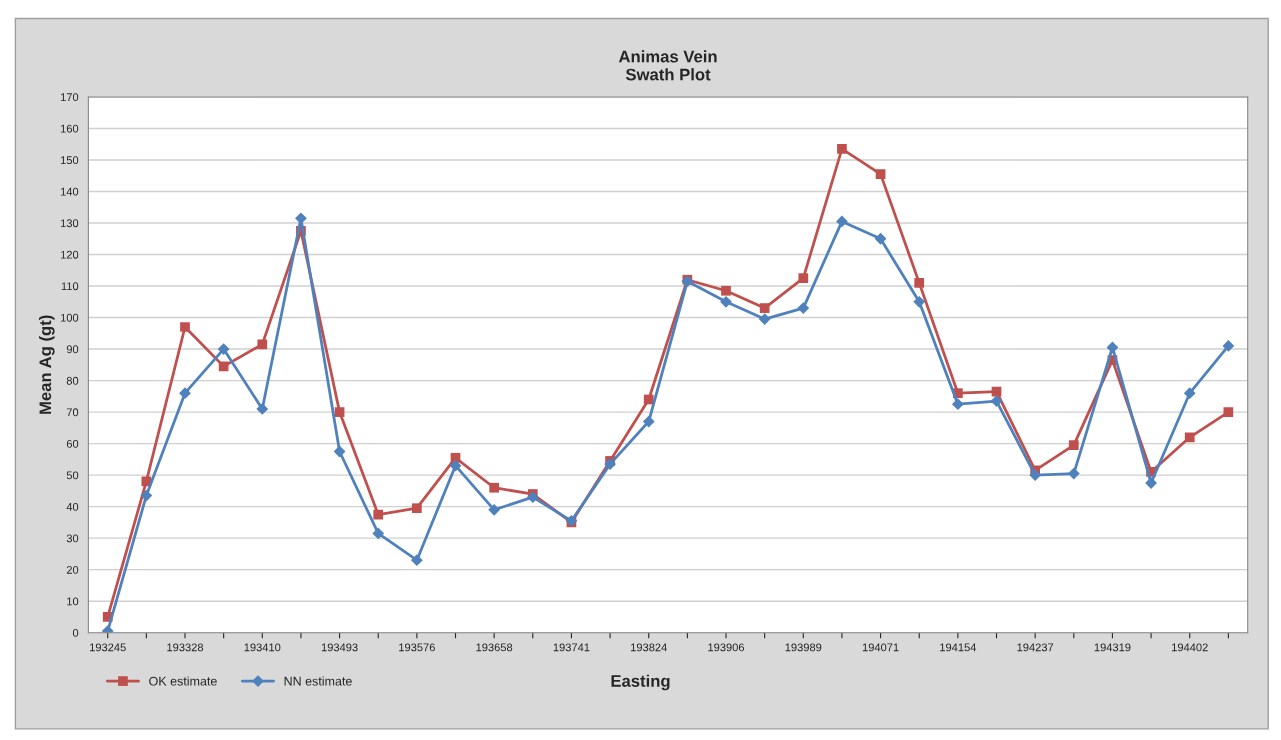  Describe the element at coordinates (73, 601) in the screenshot. I see `y-tick-label: 10` at that location.